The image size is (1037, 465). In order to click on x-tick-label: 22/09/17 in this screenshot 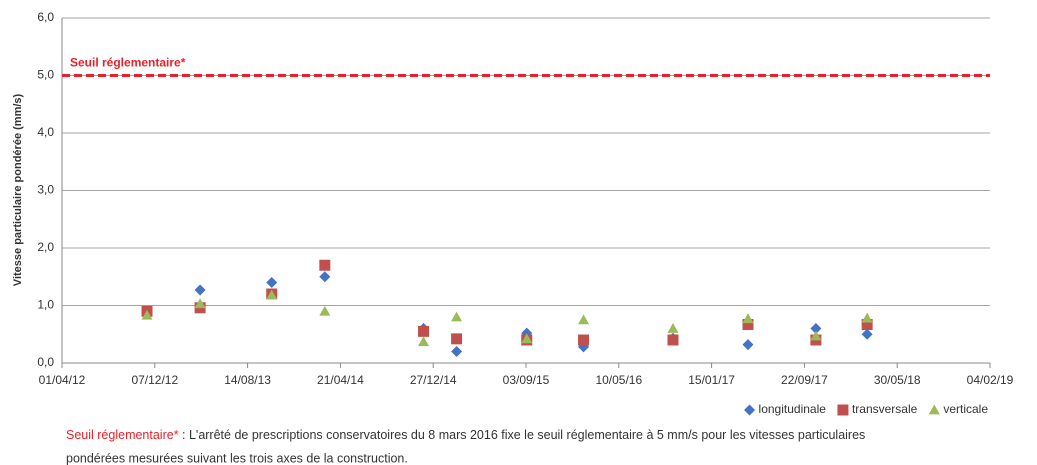, I will do `click(804, 380)`.